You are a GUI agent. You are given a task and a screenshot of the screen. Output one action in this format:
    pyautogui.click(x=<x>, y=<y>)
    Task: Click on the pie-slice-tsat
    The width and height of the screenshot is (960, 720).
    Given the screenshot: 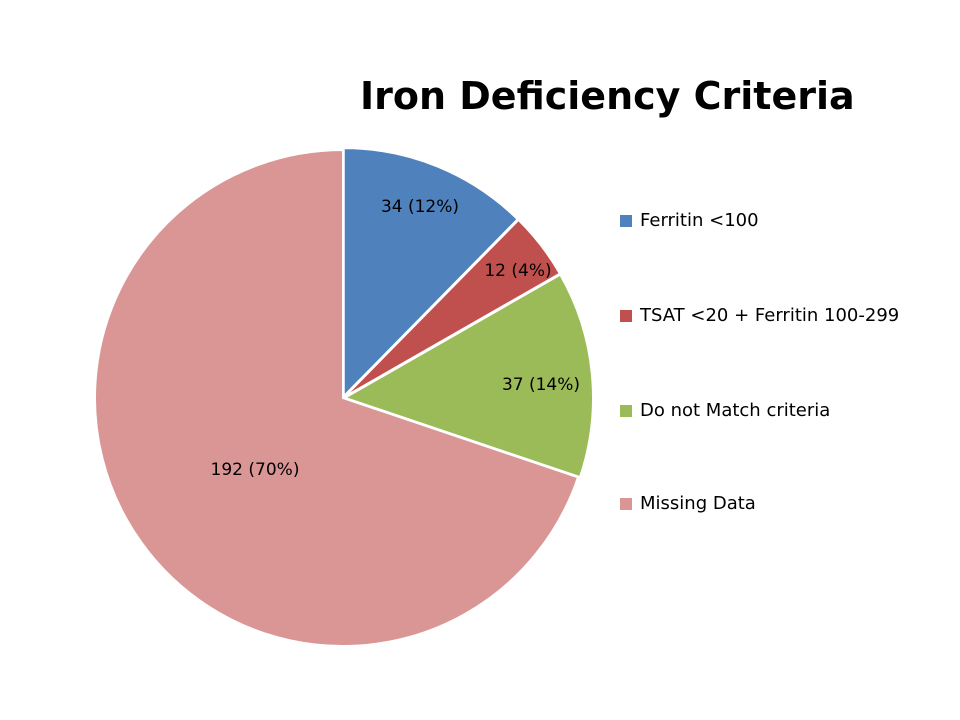 What is the action you would take?
    pyautogui.click(x=452, y=308)
    